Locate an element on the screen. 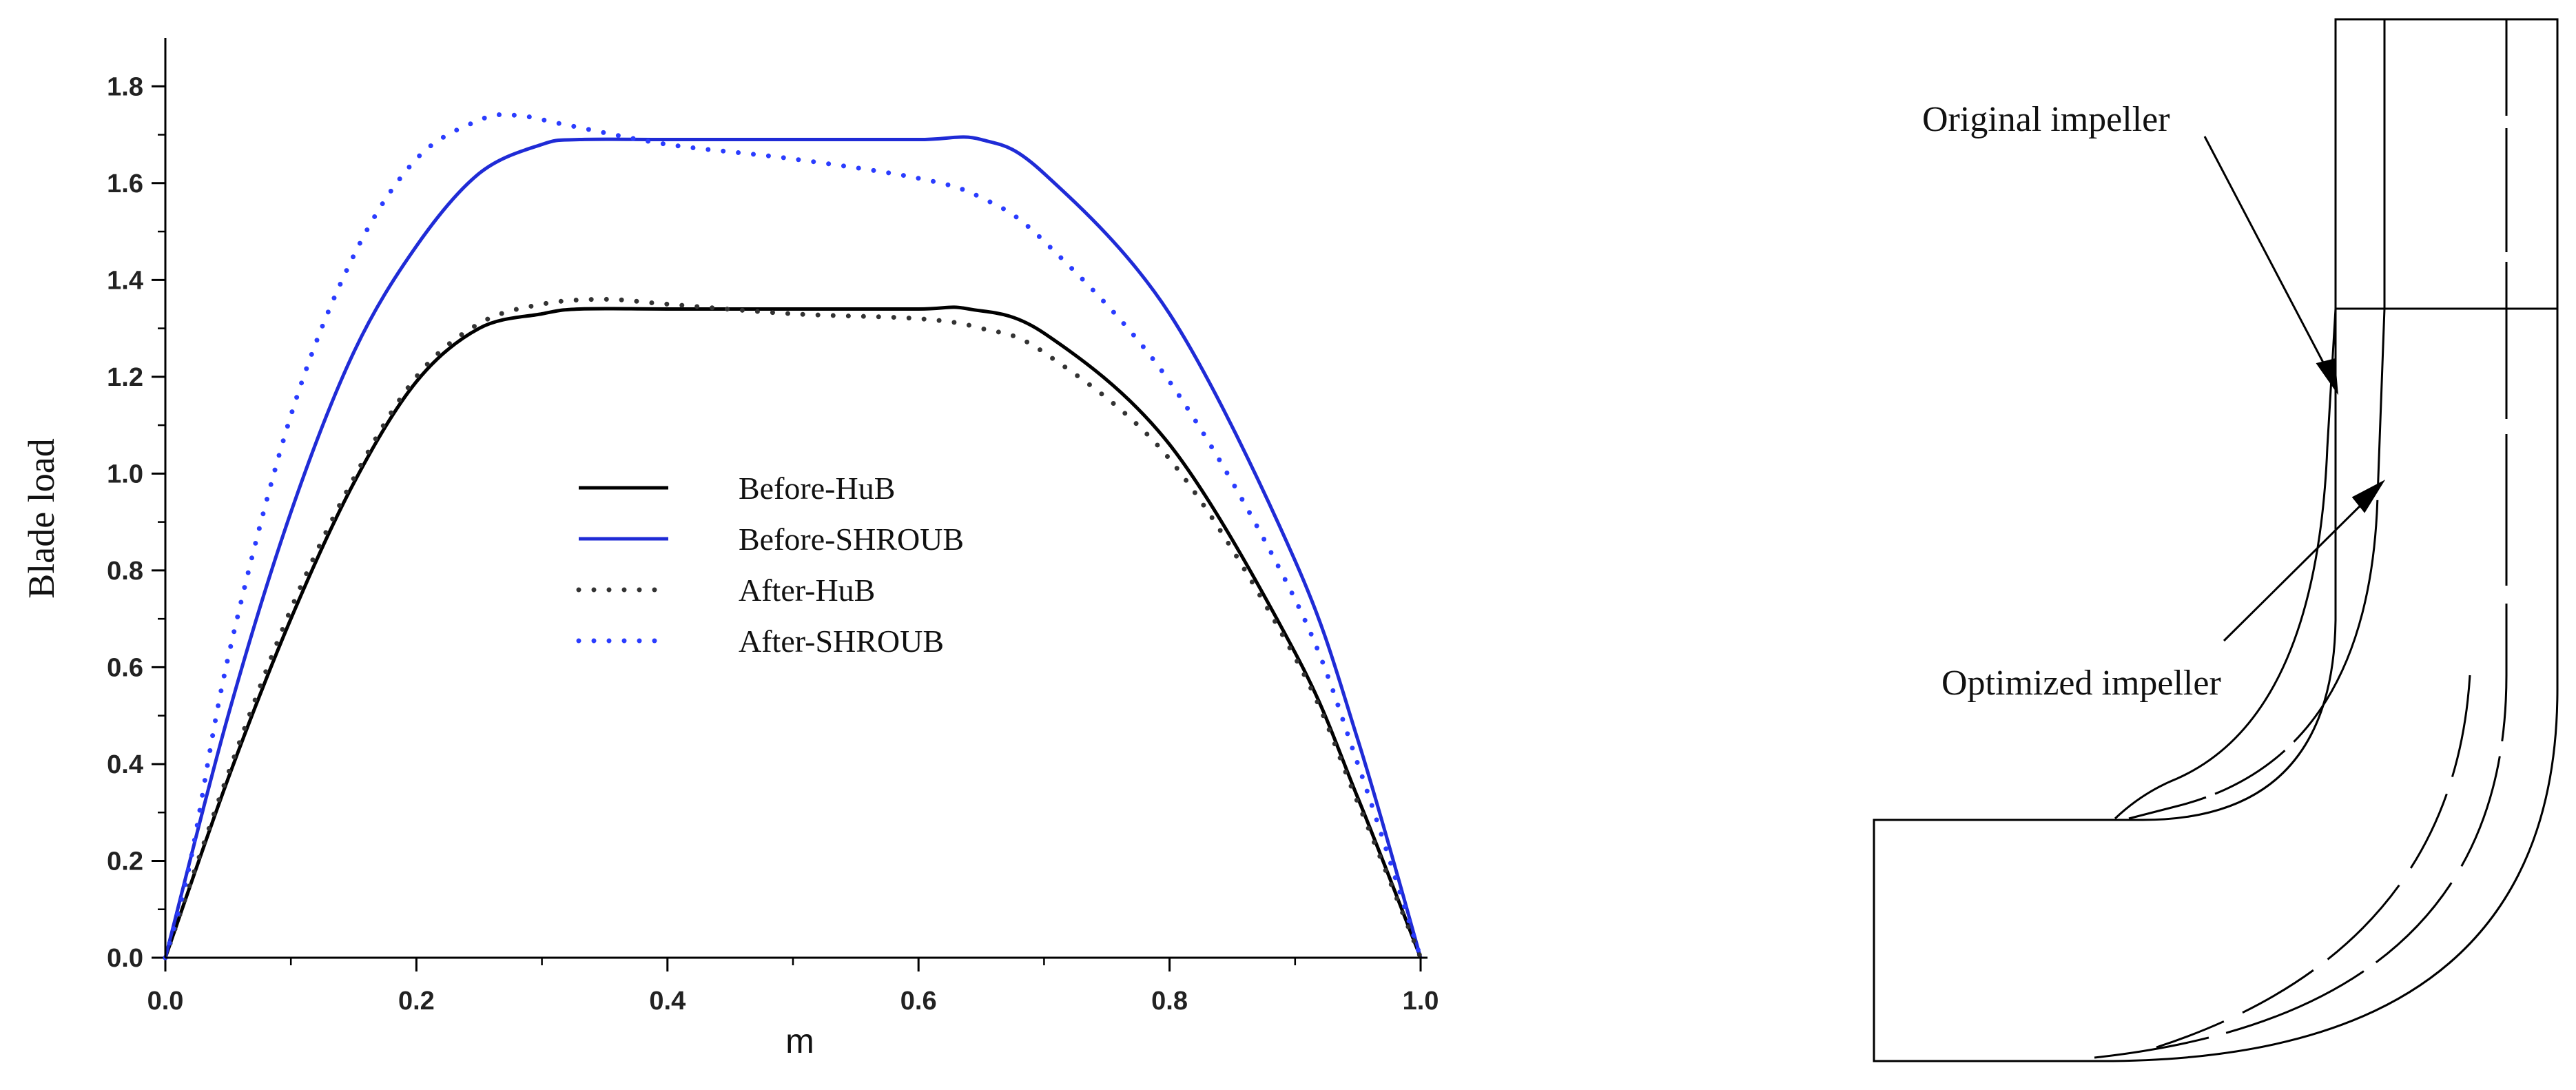  y-tick-label: 0.2 is located at coordinates (125, 861).